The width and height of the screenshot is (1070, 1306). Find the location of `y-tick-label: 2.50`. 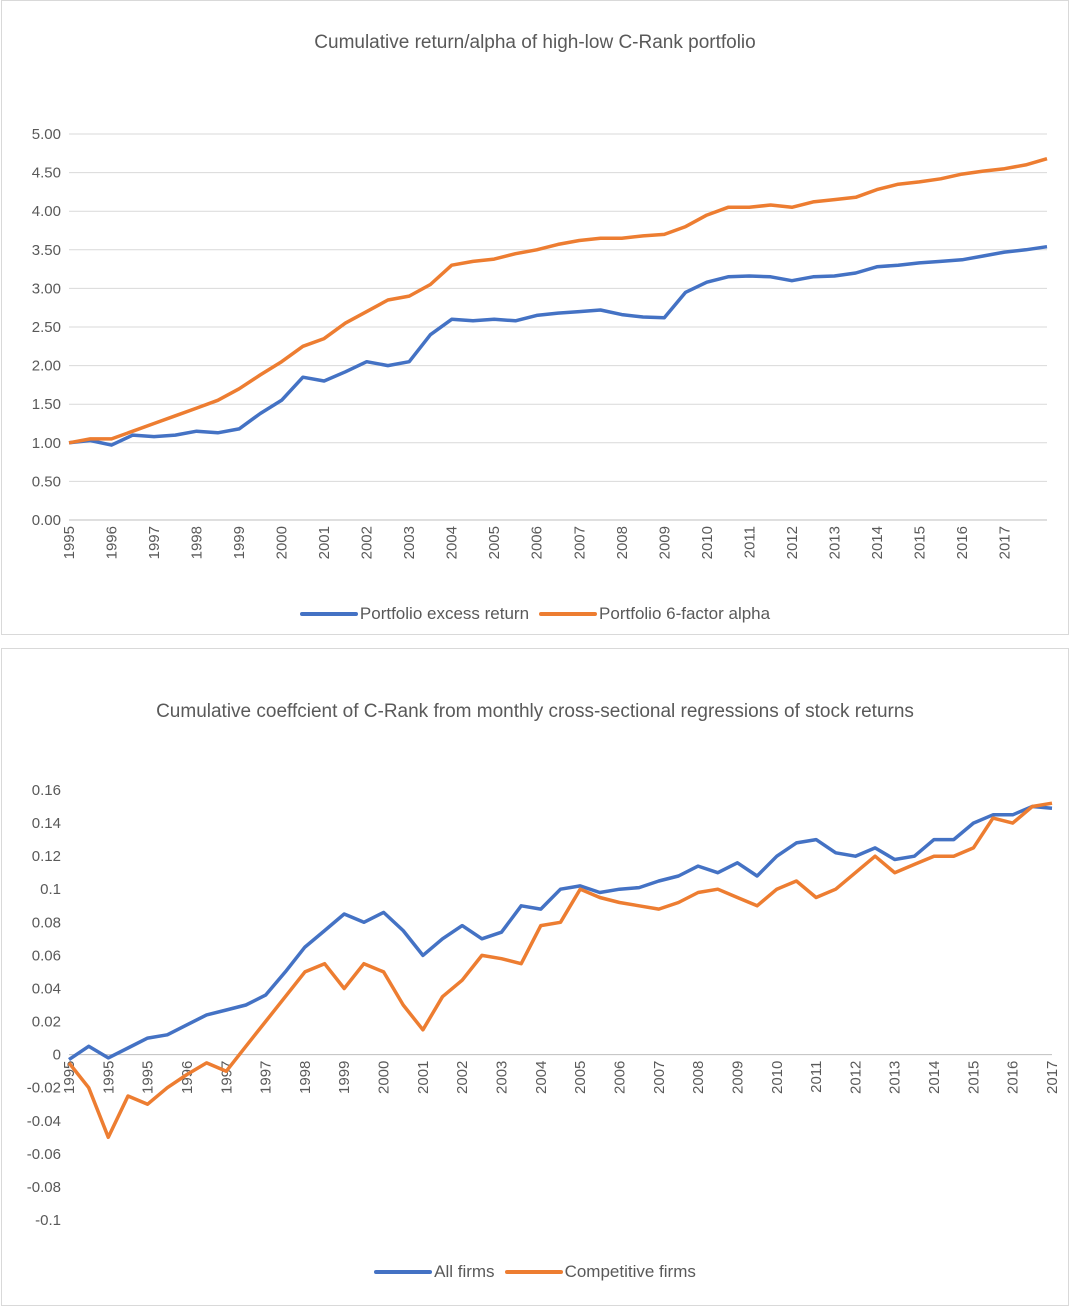

y-tick-label: 2.50 is located at coordinates (46, 327).